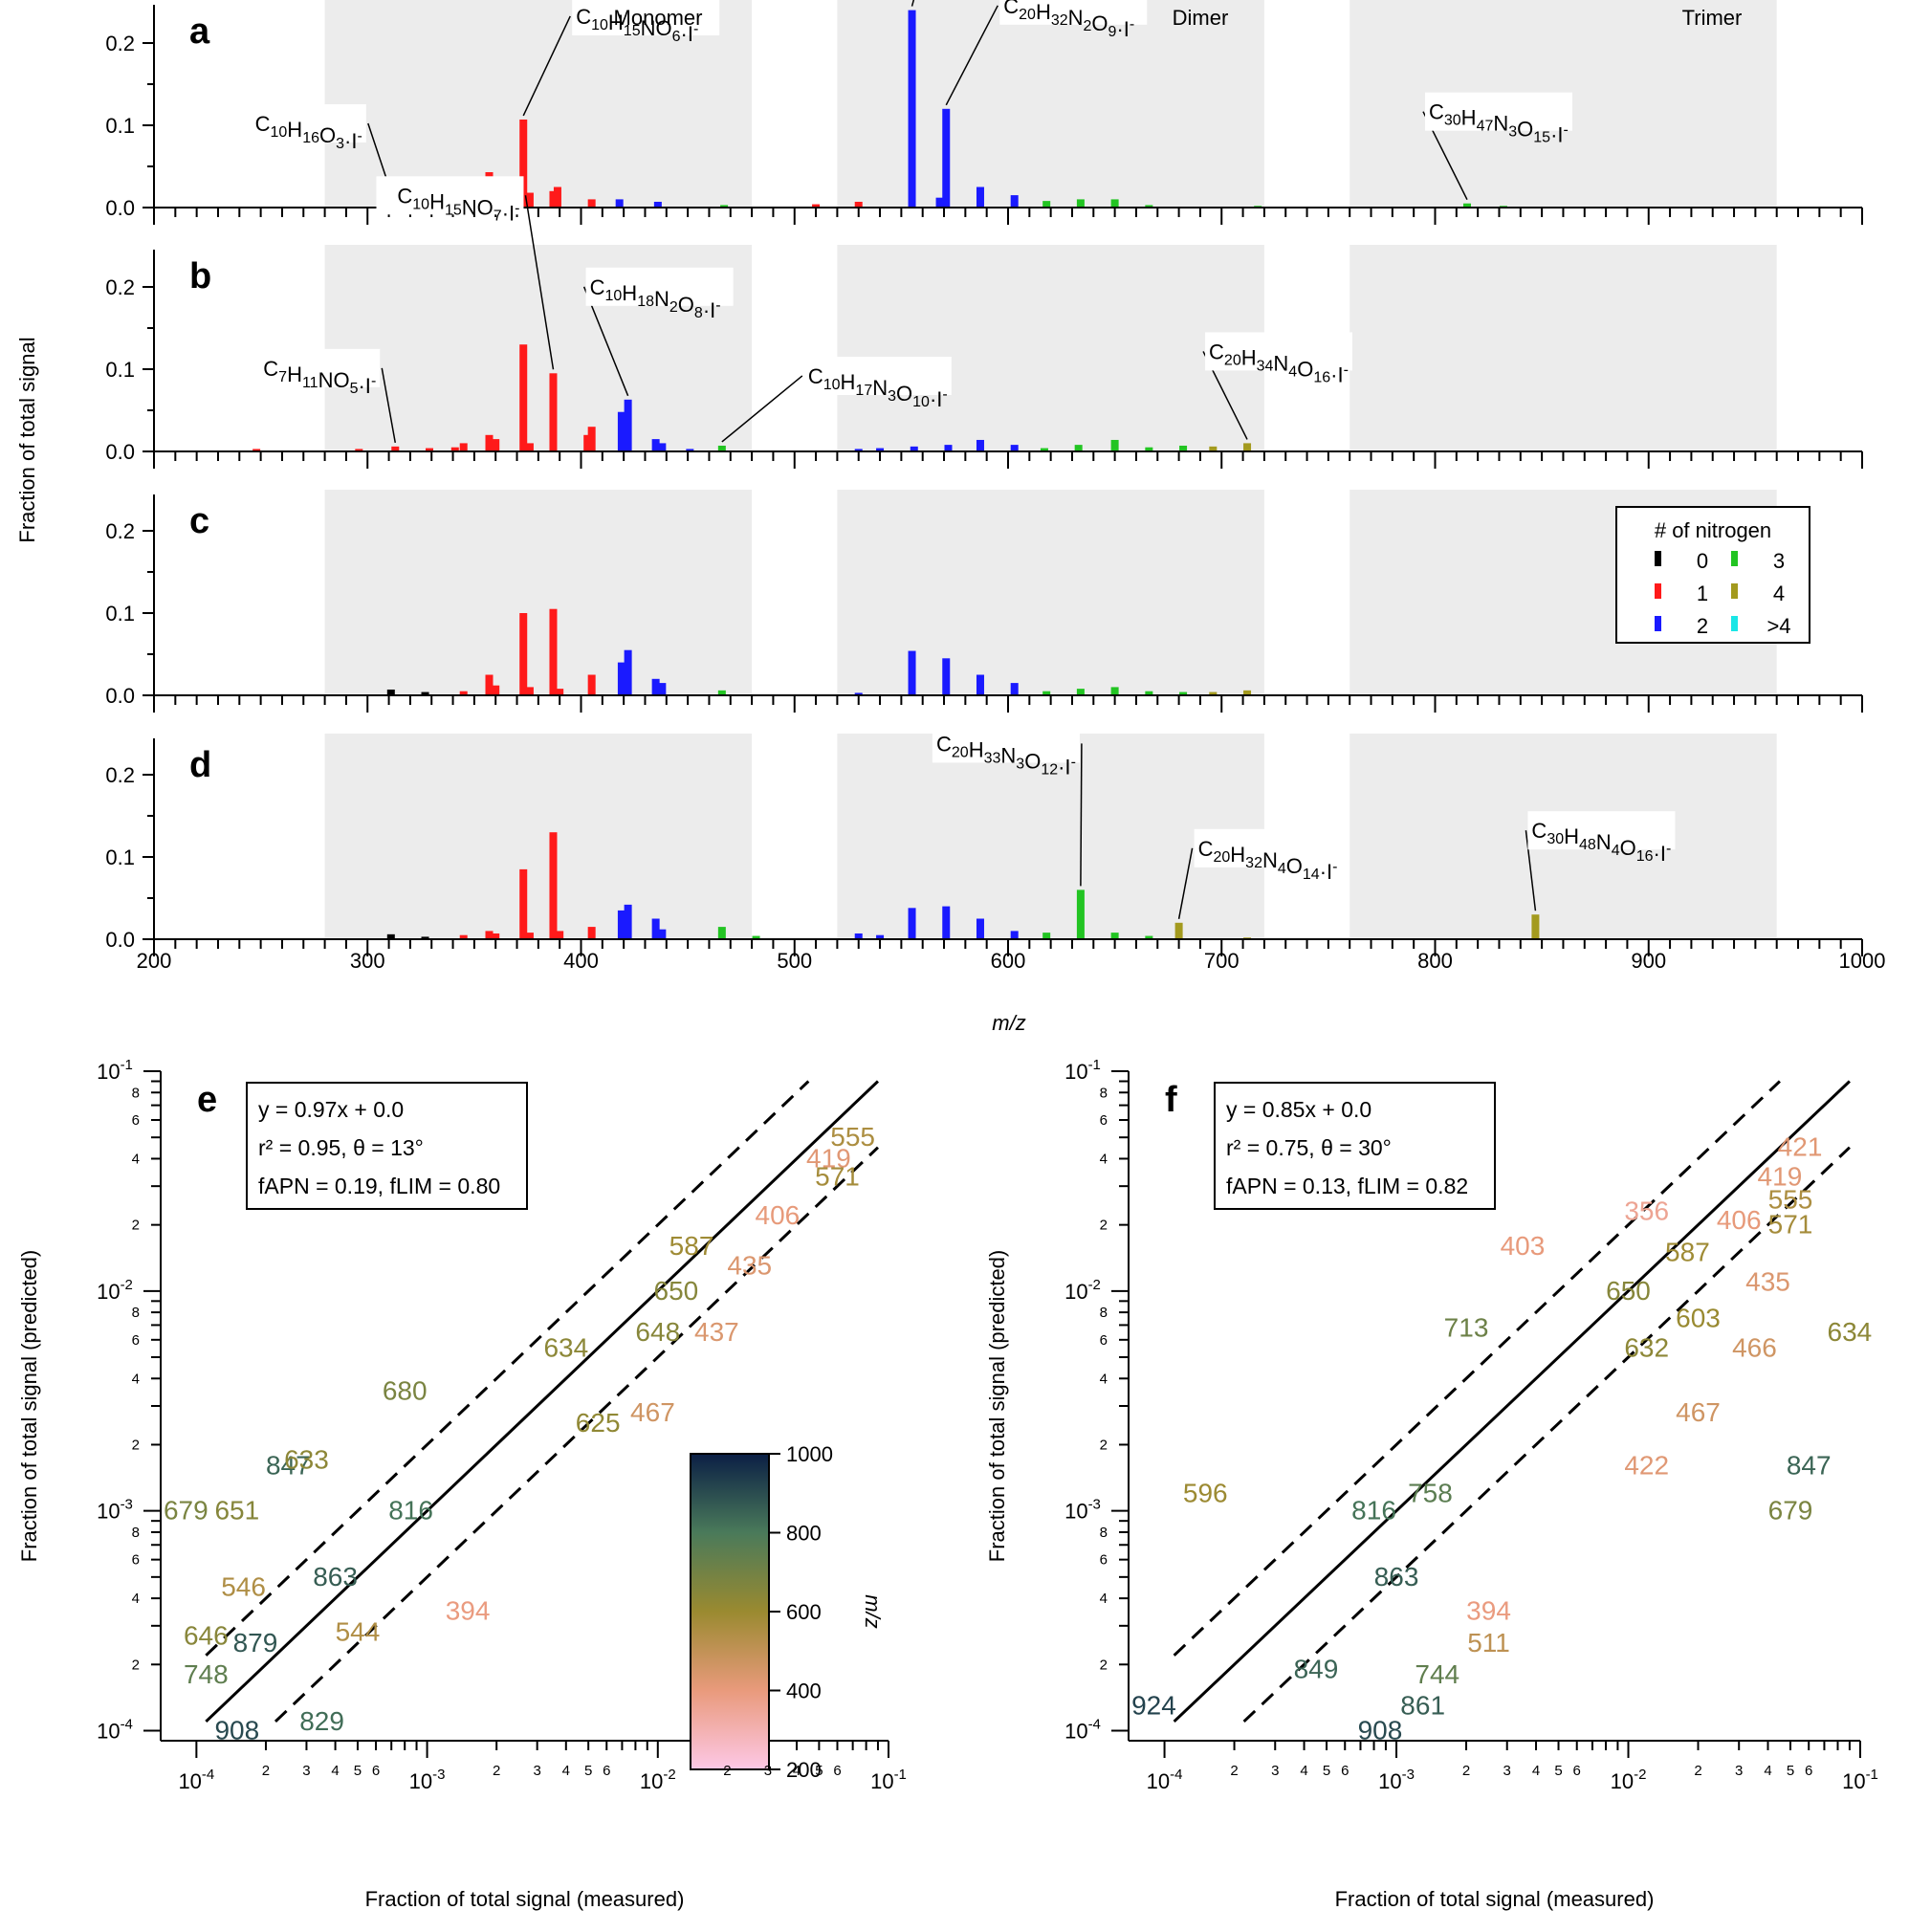  Describe the element at coordinates (1698, 1412) in the screenshot. I see `point-label: 467` at that location.